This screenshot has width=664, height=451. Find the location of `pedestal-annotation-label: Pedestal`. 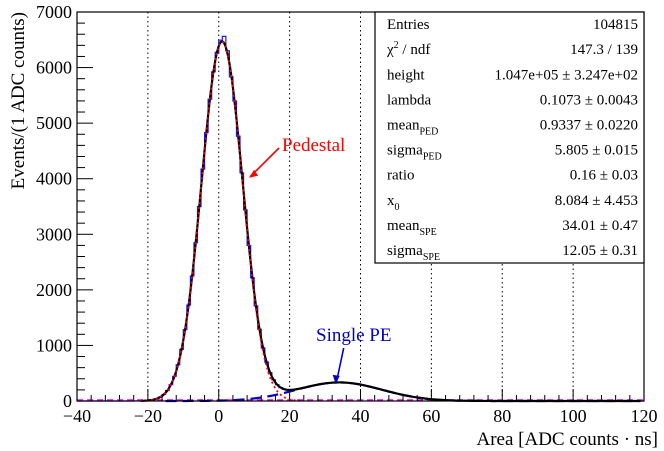

pedestal-annotation-label: Pedestal is located at coordinates (313, 145).